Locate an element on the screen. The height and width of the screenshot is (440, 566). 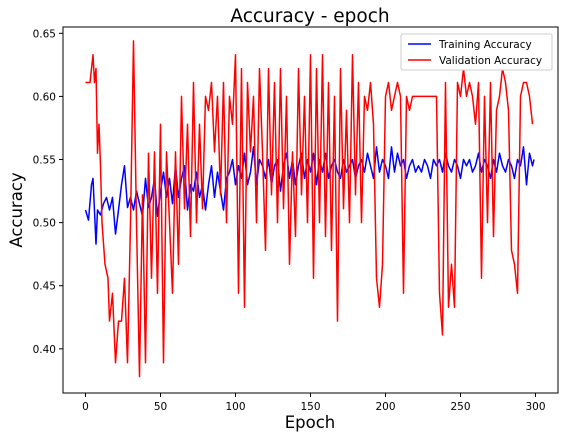
y-axis-ticks: 0.40 0.45 0.50 0.55 0.60 0.65 is located at coordinates (48, 192).